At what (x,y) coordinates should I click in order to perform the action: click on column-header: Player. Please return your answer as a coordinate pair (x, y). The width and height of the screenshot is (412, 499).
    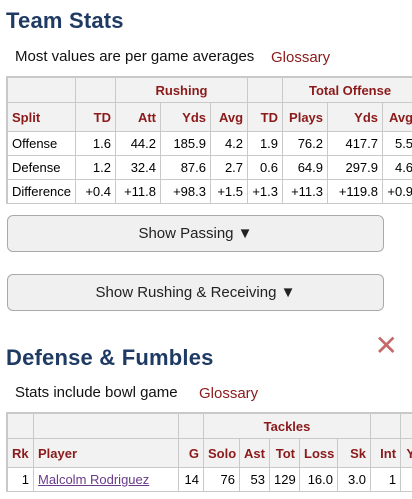
    Looking at the image, I should click on (106, 453).